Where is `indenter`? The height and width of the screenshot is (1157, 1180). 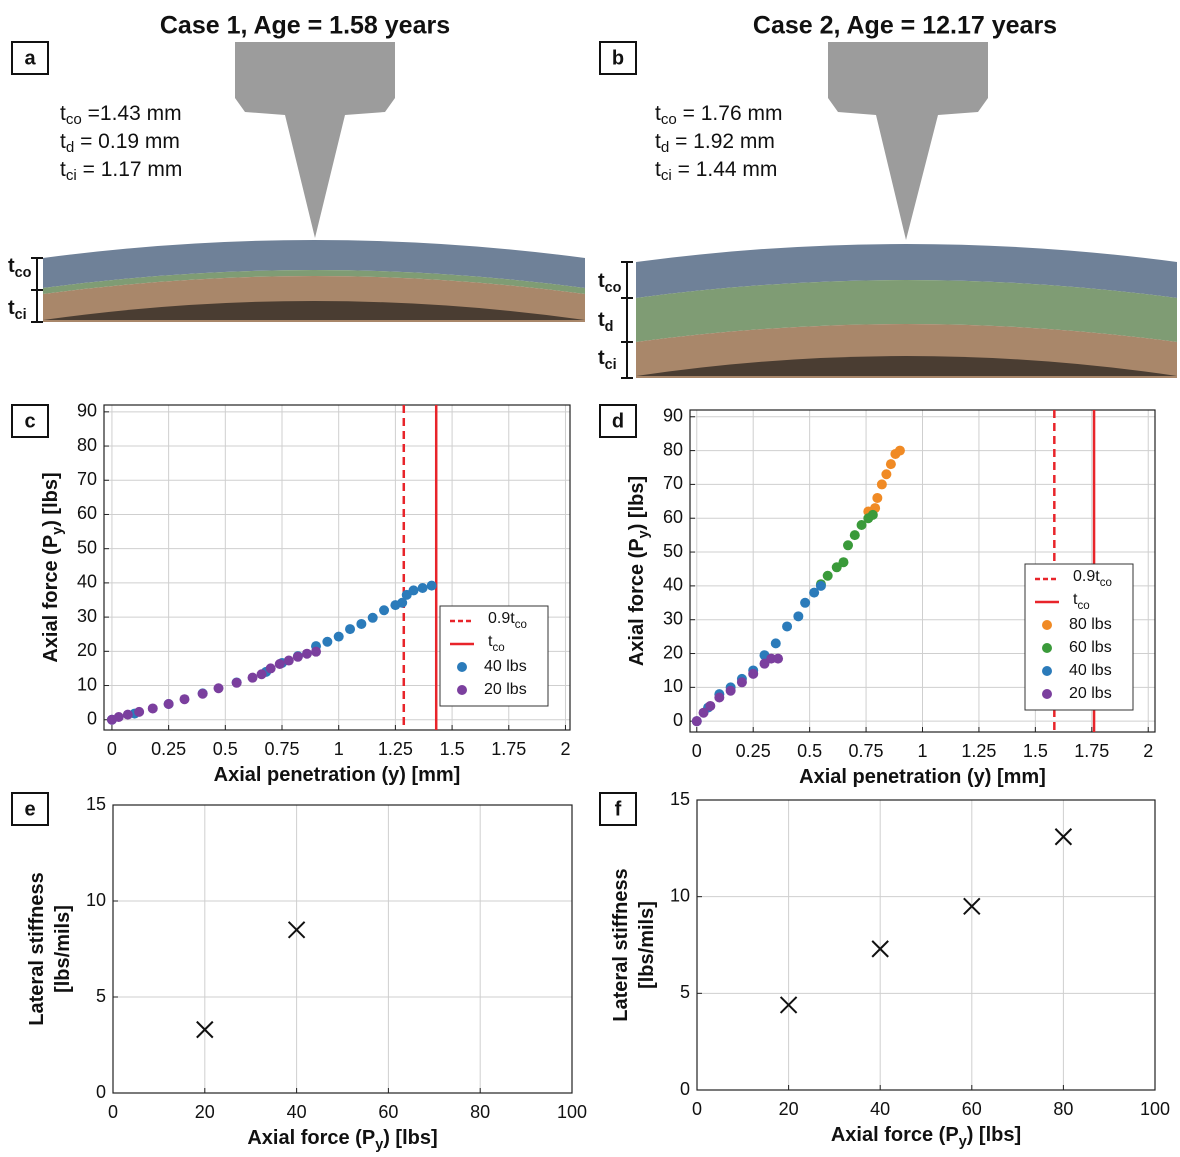 indenter is located at coordinates (315, 140).